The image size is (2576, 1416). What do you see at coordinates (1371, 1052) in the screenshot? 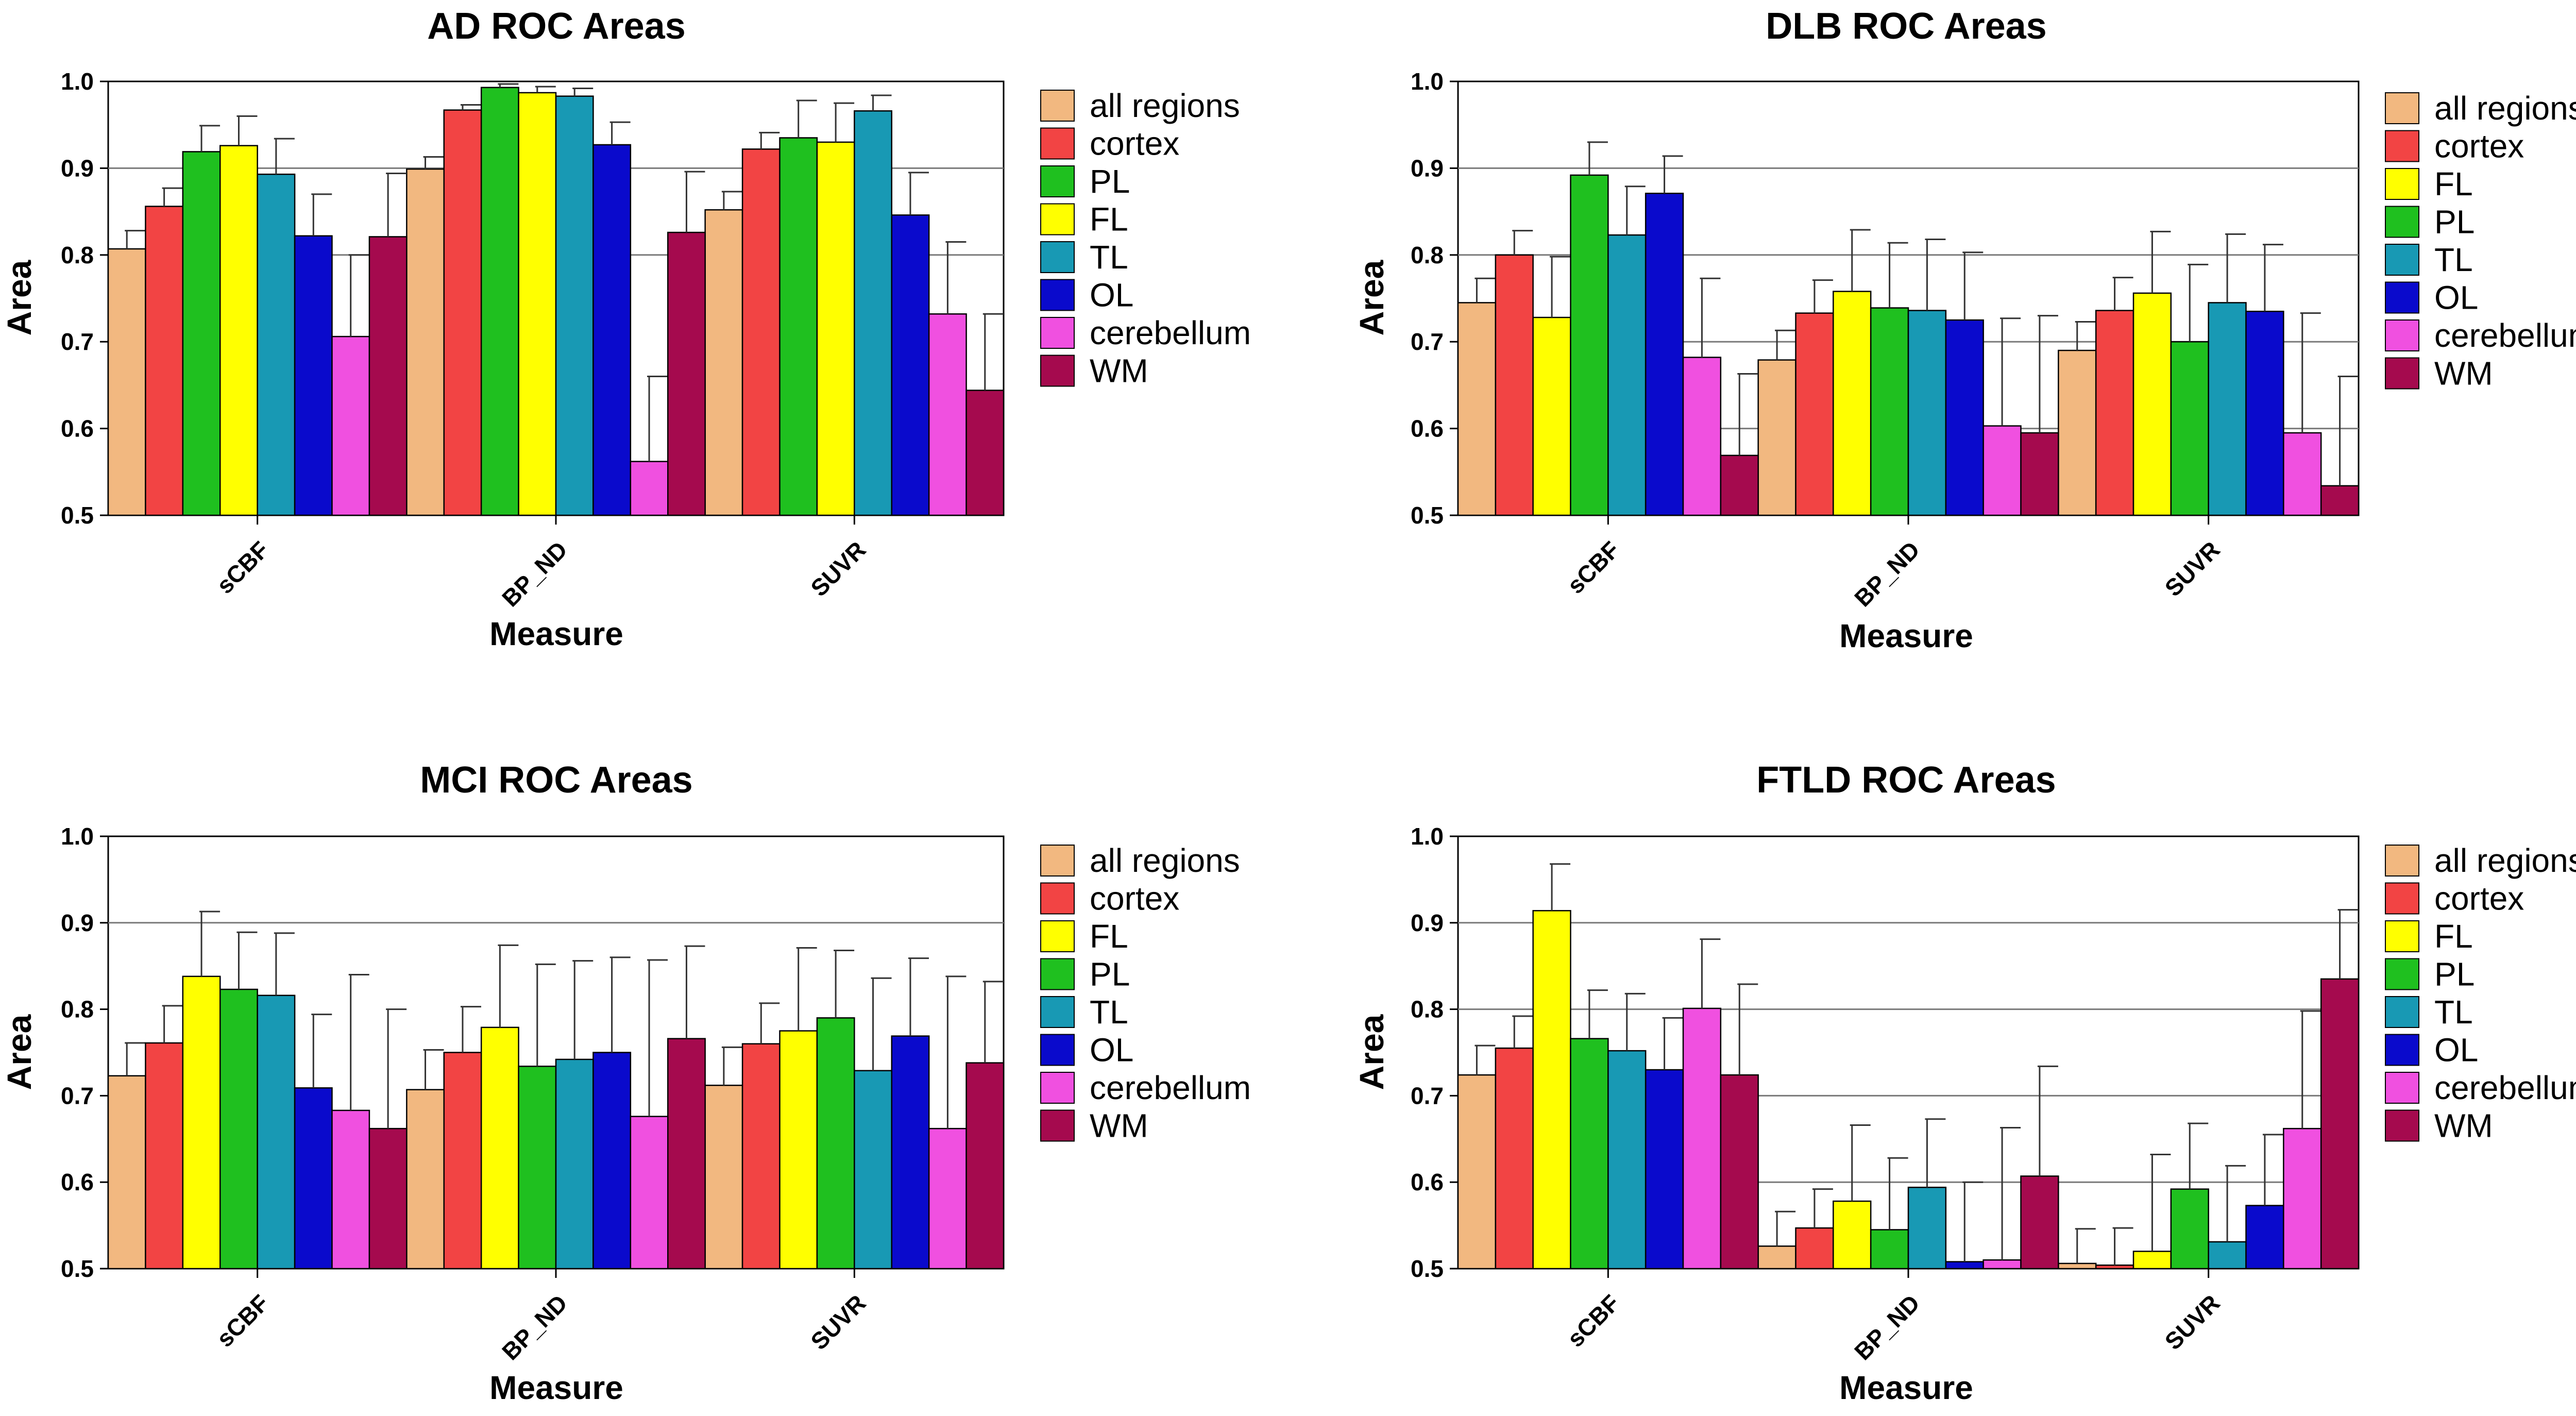
I see `ftld-y-axis-label: Area` at bounding box center [1371, 1052].